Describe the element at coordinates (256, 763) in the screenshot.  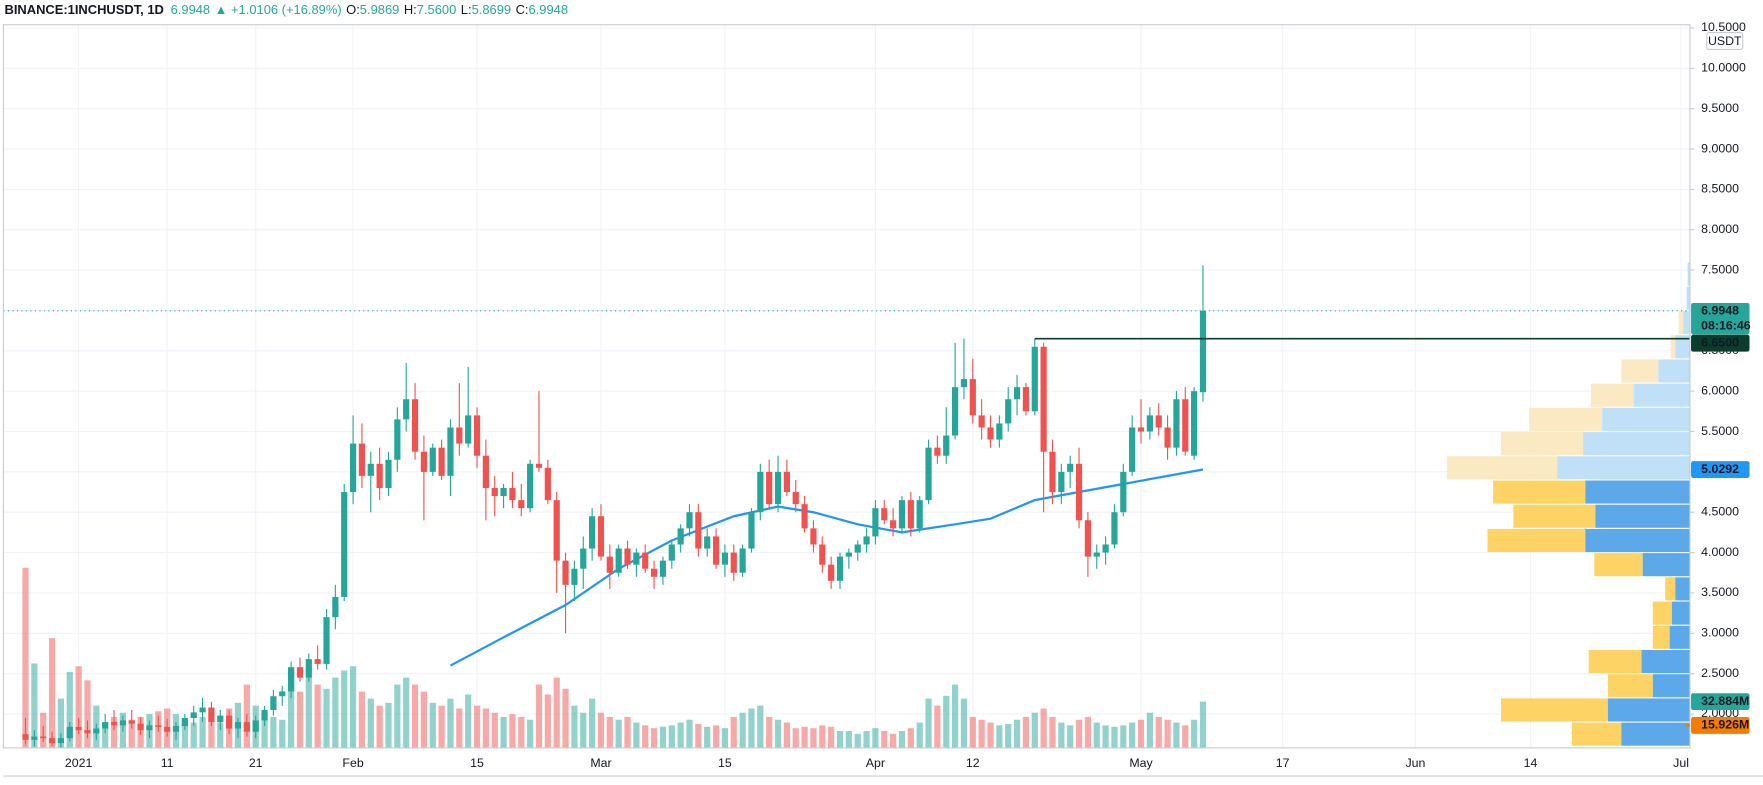
I see `x-tick-label: 21` at that location.